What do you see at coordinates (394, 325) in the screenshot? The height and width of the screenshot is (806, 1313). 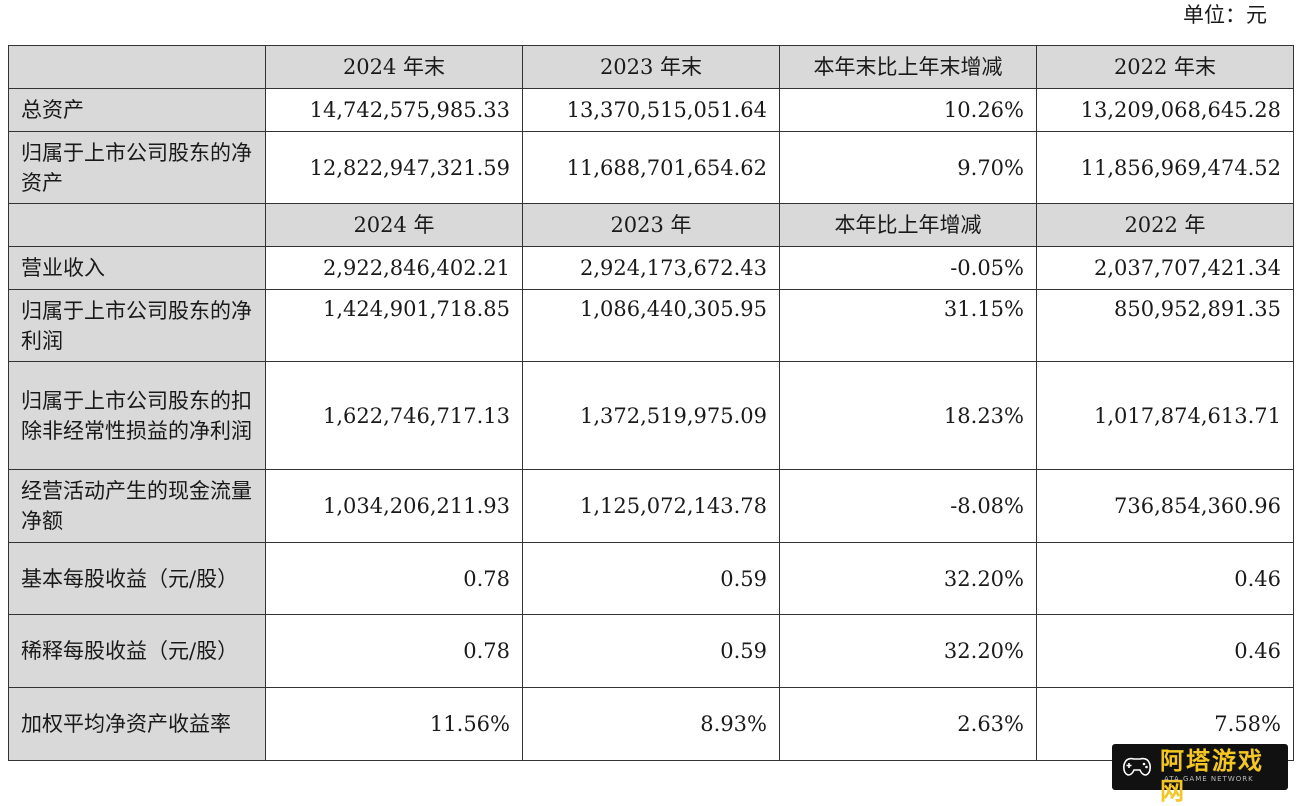 I see `cell-value: 1,424,901,718.85` at bounding box center [394, 325].